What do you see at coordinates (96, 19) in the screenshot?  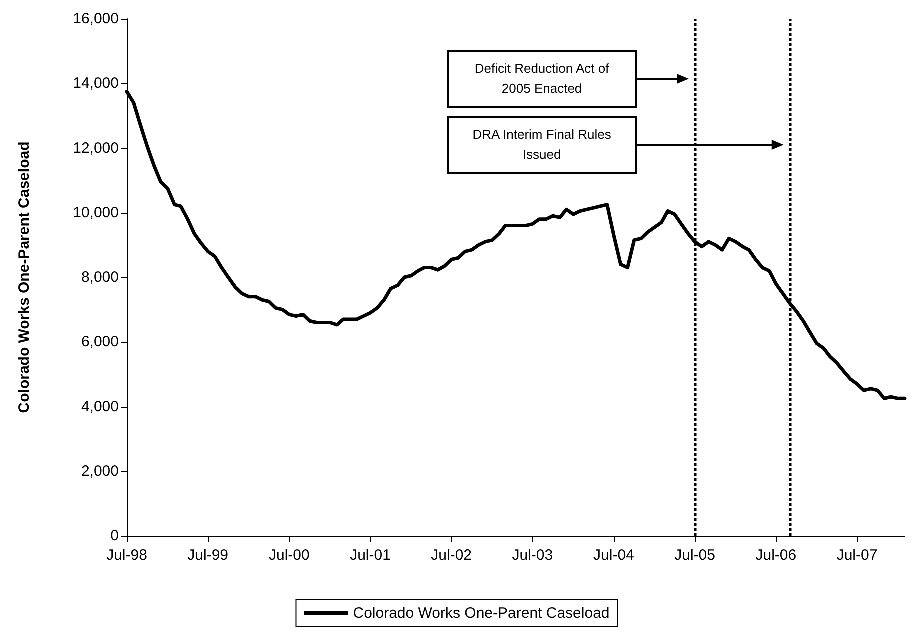 I see `y-tick-label: 16,000` at bounding box center [96, 19].